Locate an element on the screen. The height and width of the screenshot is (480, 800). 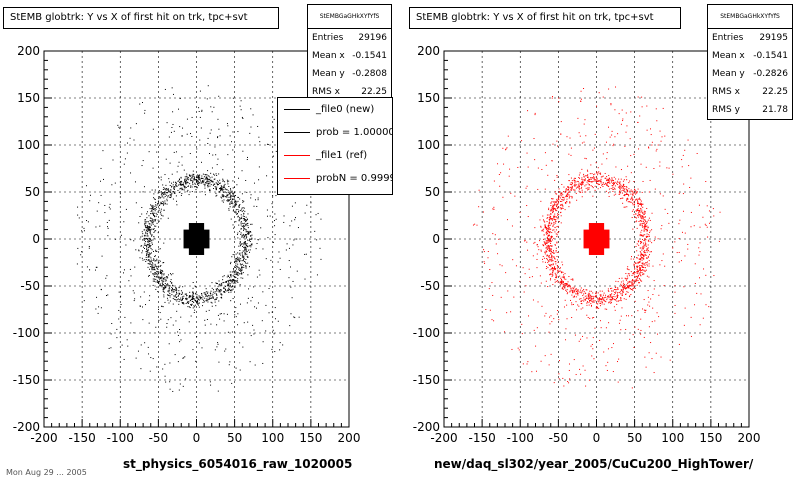
y-tick-label: -150 is located at coordinates (426, 380).